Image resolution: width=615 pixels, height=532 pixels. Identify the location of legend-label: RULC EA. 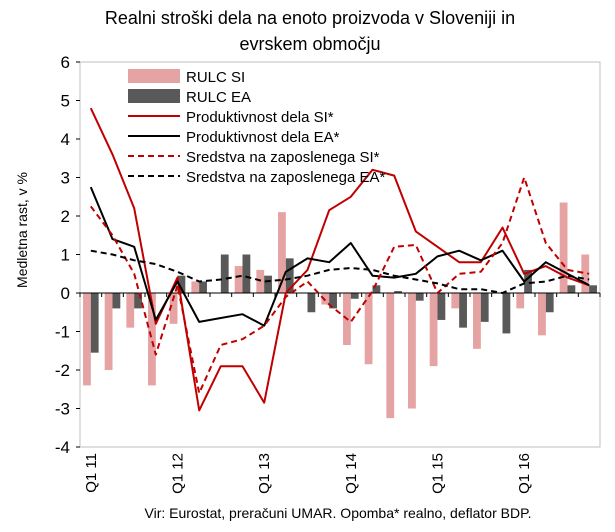
(218, 97).